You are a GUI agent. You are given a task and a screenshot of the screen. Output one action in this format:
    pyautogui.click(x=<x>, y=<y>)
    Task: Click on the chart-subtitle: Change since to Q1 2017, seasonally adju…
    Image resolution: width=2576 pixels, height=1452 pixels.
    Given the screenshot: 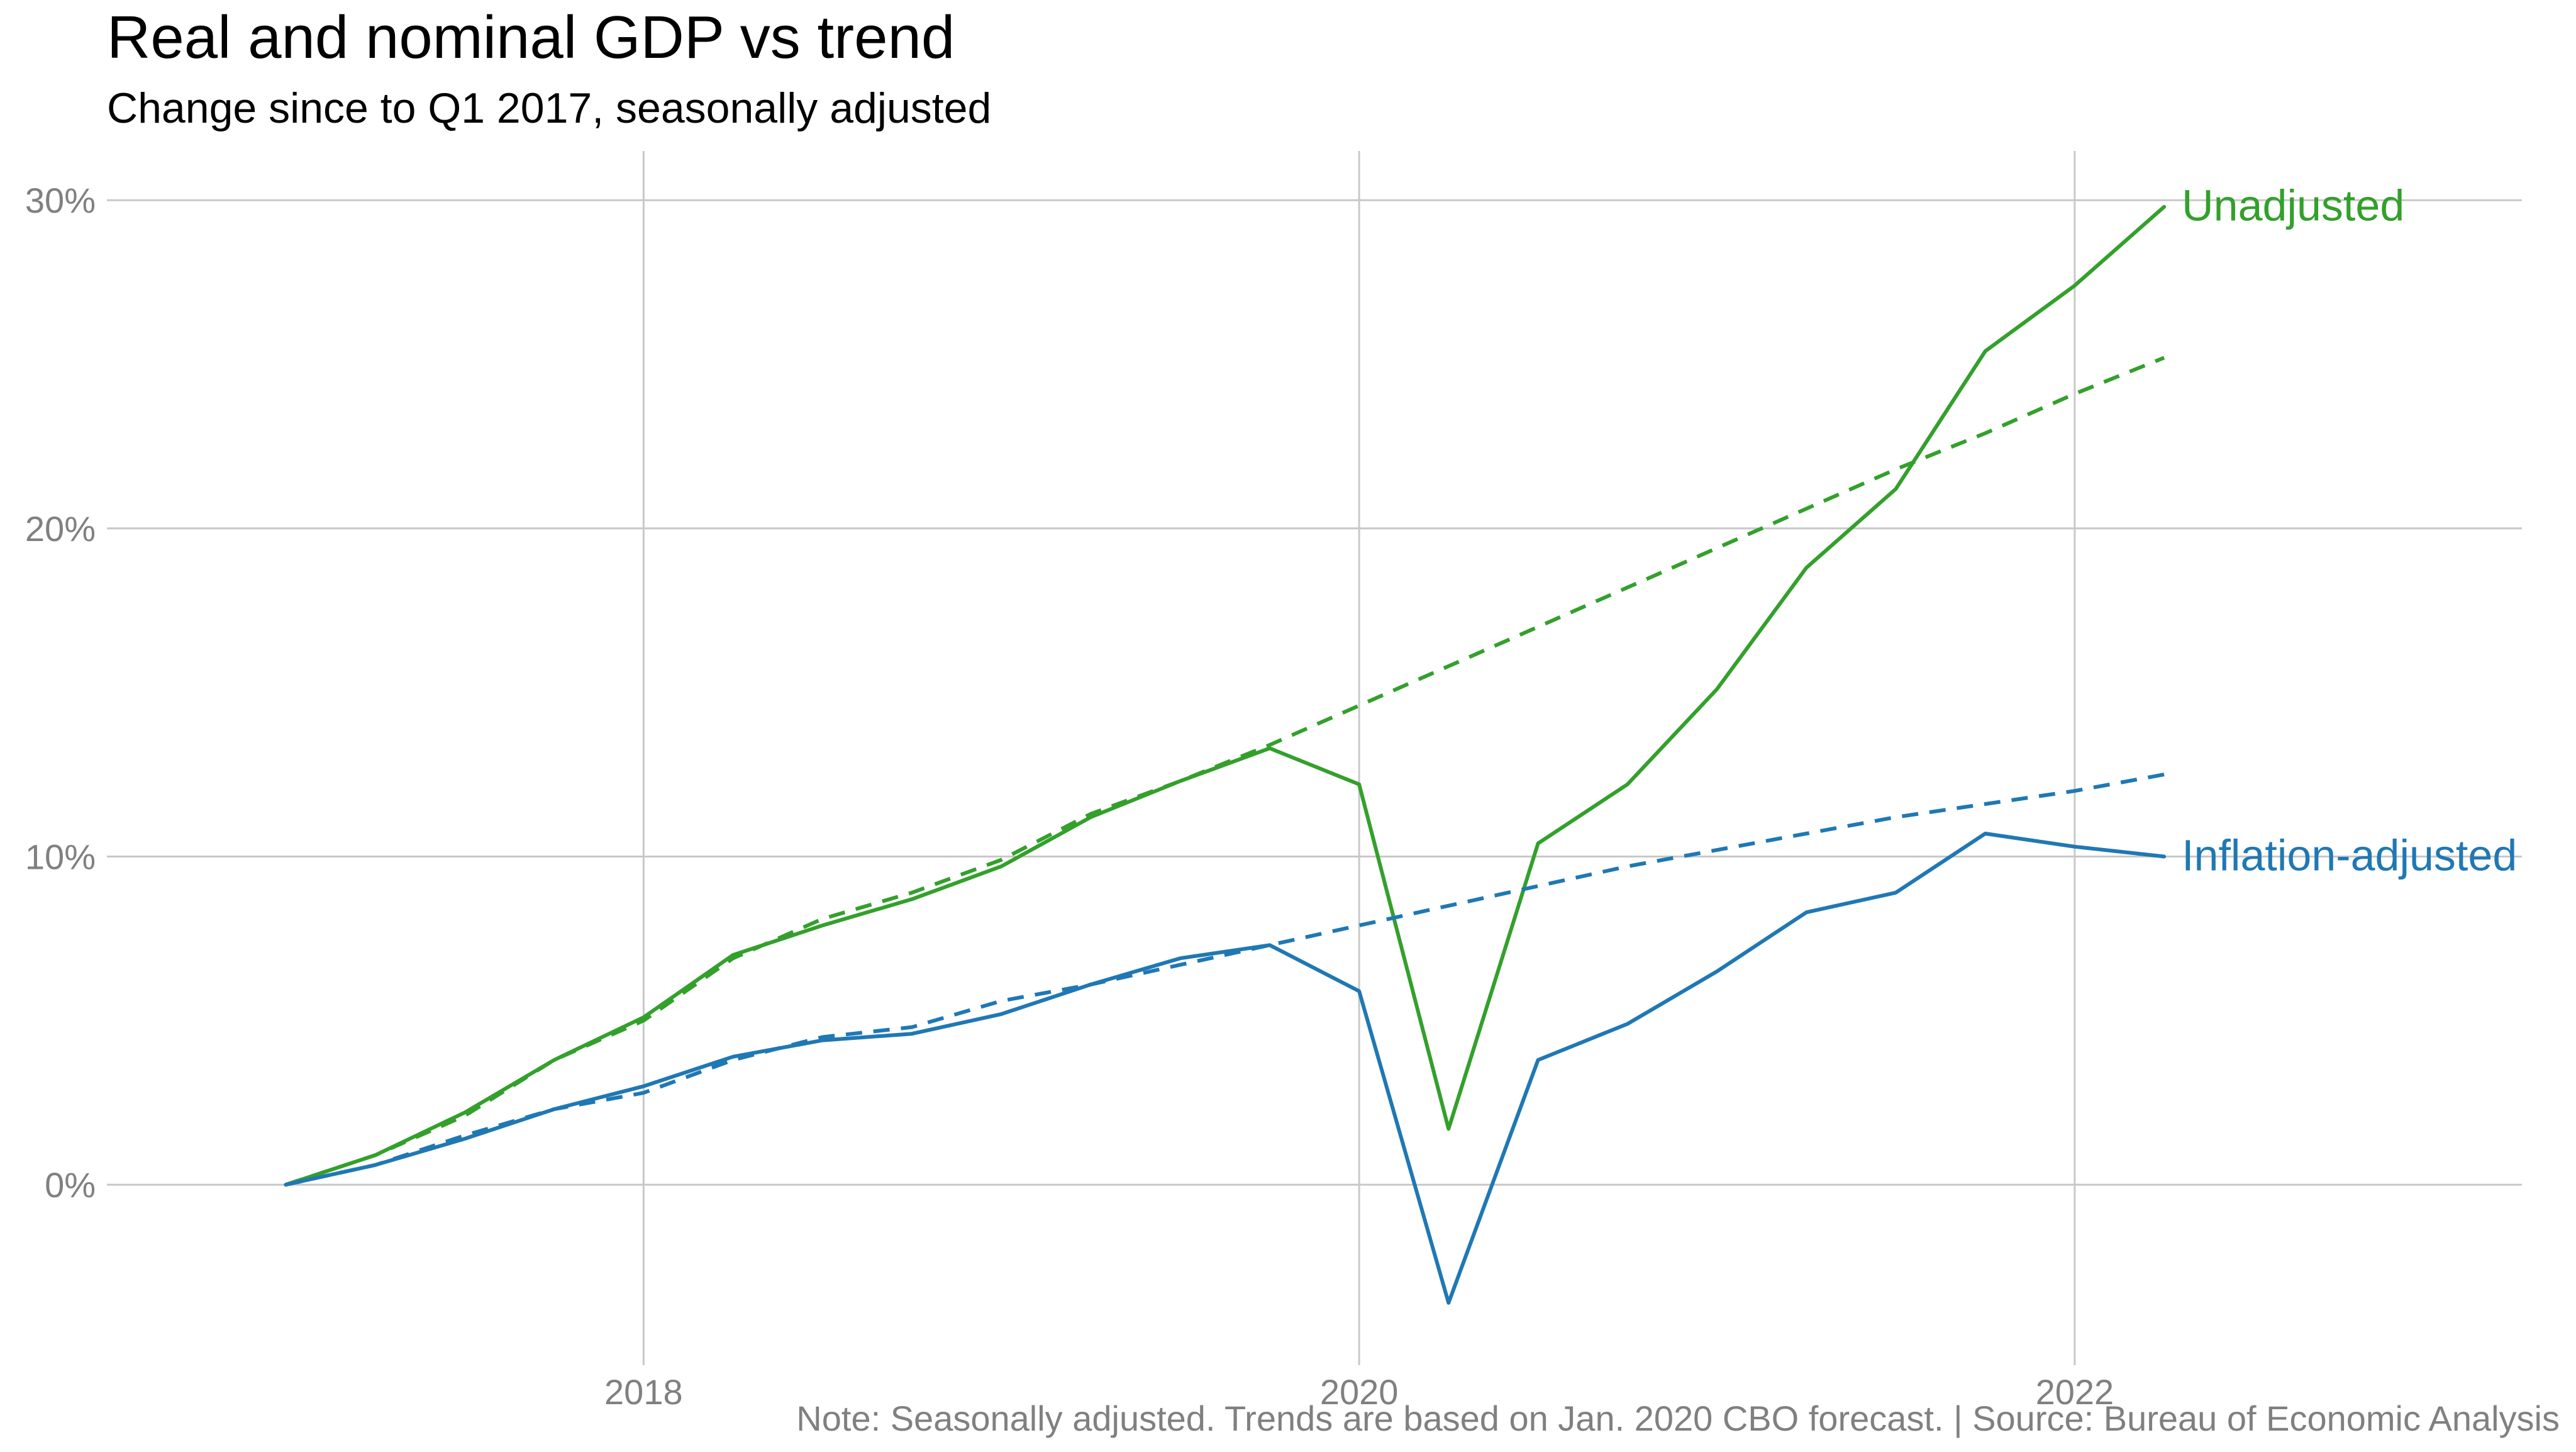 What is the action you would take?
    pyautogui.click(x=549, y=108)
    